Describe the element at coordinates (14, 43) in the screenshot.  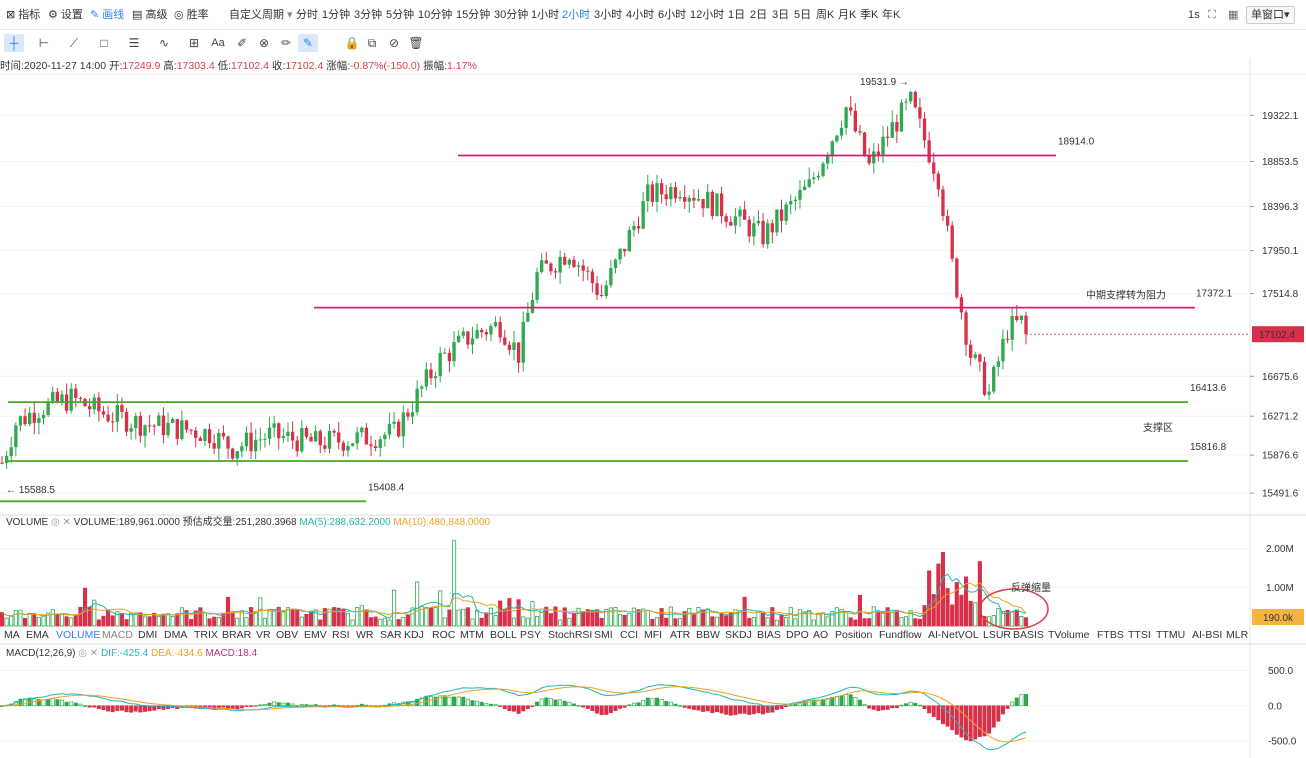
I see `crosshair-icon: ┼` at that location.